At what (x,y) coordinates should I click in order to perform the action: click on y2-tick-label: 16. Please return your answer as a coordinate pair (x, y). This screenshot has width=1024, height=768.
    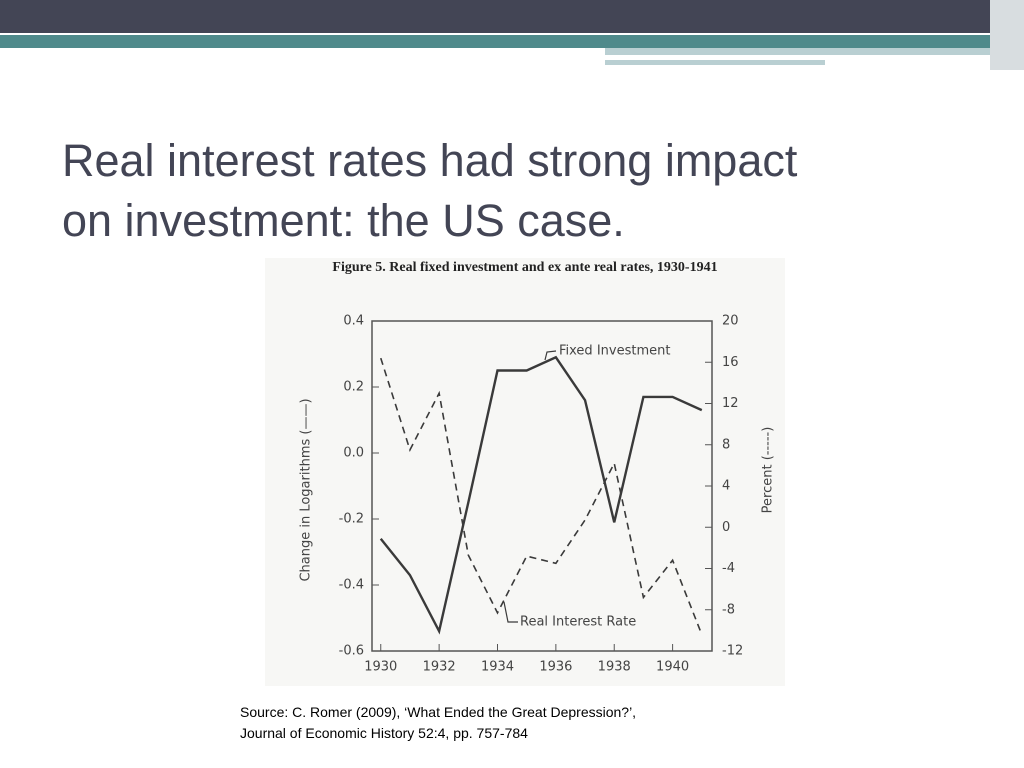
    Looking at the image, I should click on (730, 362).